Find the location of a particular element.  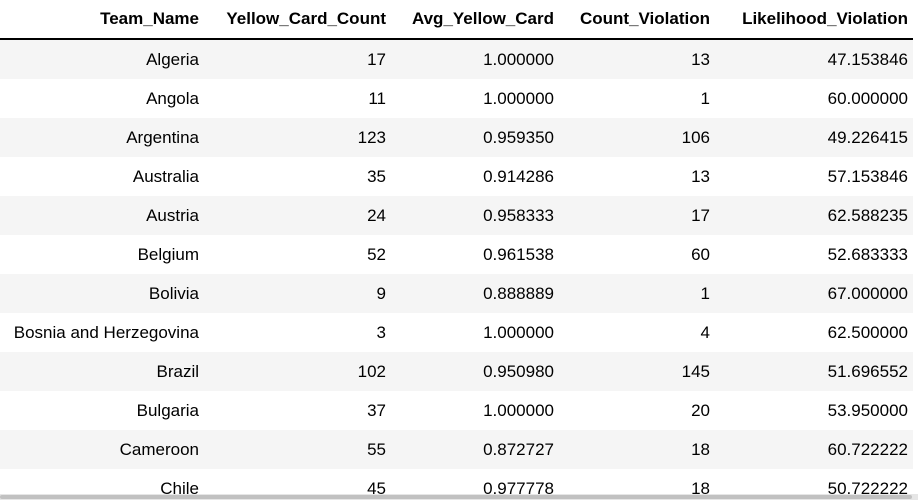

cell-count-violation: 60 is located at coordinates (637, 254).